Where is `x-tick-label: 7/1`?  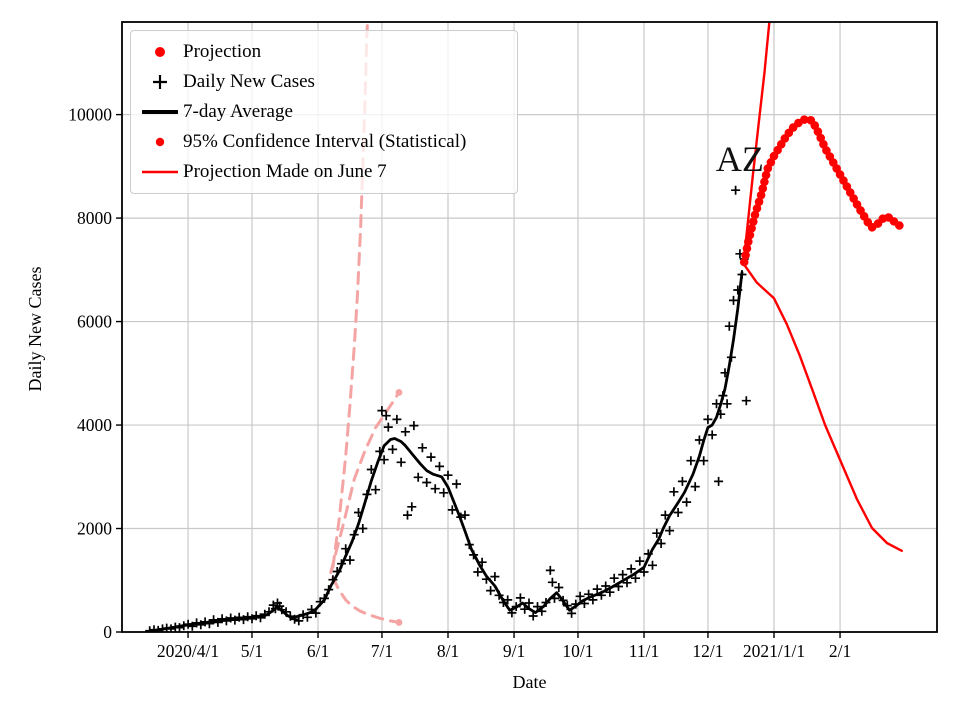
x-tick-label: 7/1 is located at coordinates (382, 651).